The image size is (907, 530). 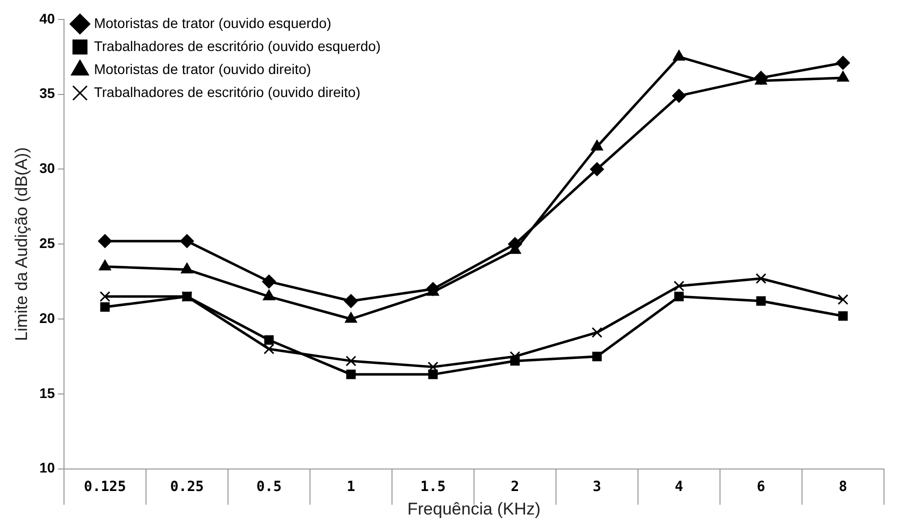 What do you see at coordinates (843, 486) in the screenshot?
I see `x-tick-label: 8` at bounding box center [843, 486].